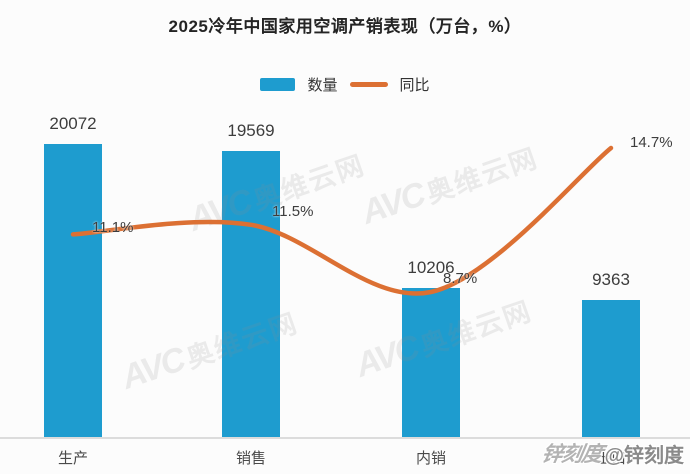  I want to click on legend-bar-swatch, so click(278, 84).